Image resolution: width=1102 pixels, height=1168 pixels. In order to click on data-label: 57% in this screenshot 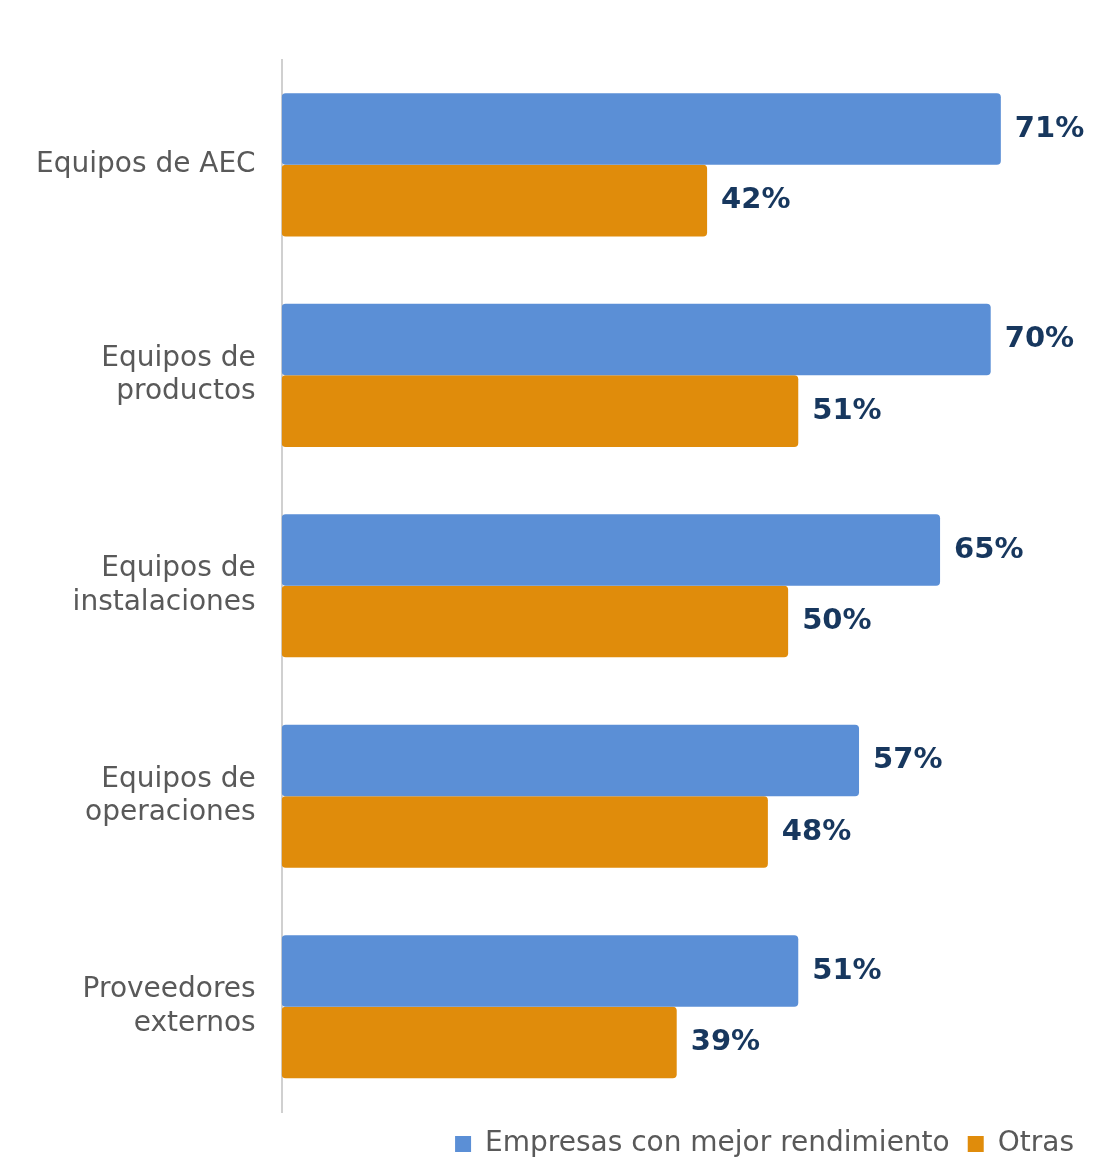, I will do `click(908, 758)`.